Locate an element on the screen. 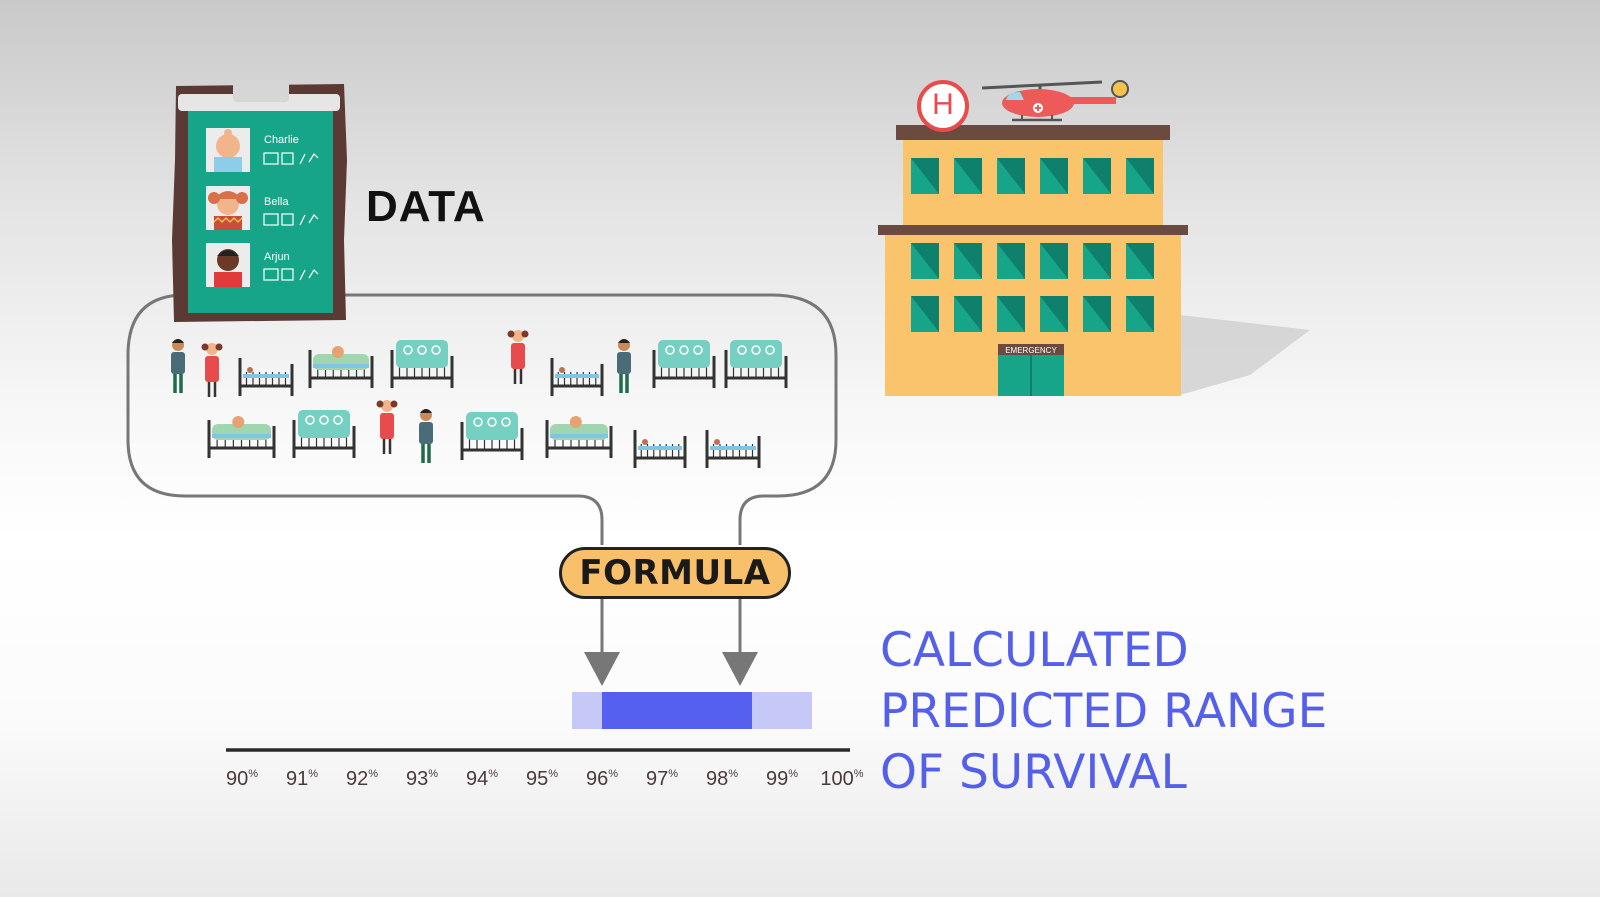 Image resolution: width=1600 pixels, height=897 pixels. patient-name-charlie: Charlie is located at coordinates (281, 140).